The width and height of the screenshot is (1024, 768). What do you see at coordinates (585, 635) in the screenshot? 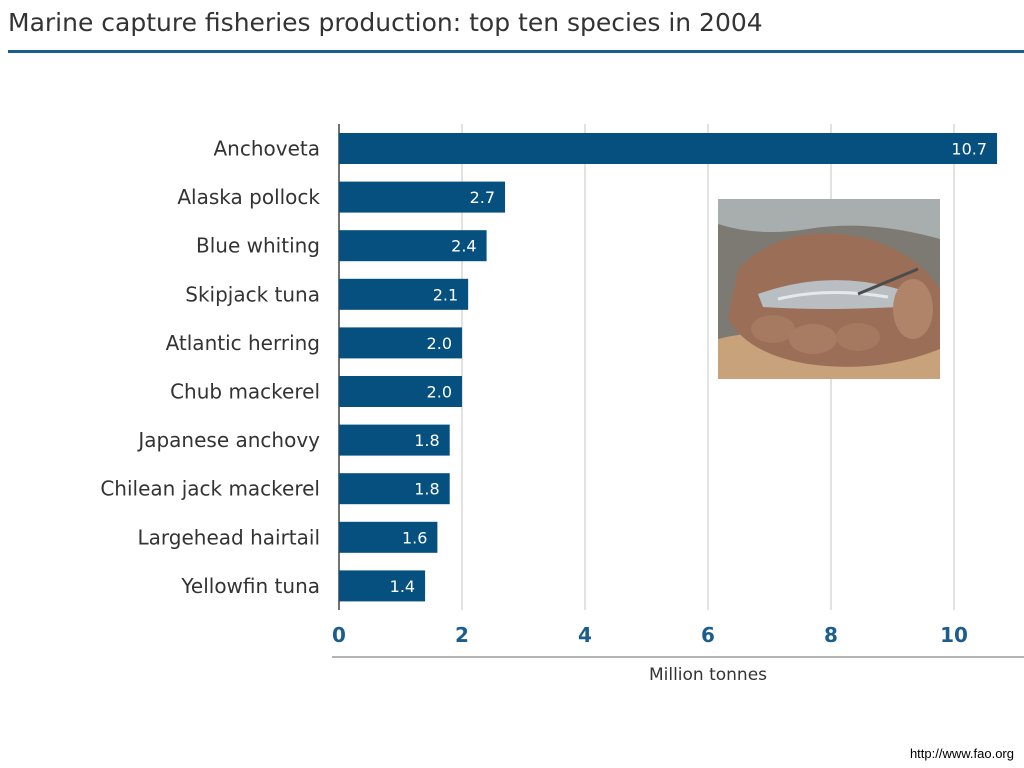
I see `x-tick-label-4: 4` at bounding box center [585, 635].